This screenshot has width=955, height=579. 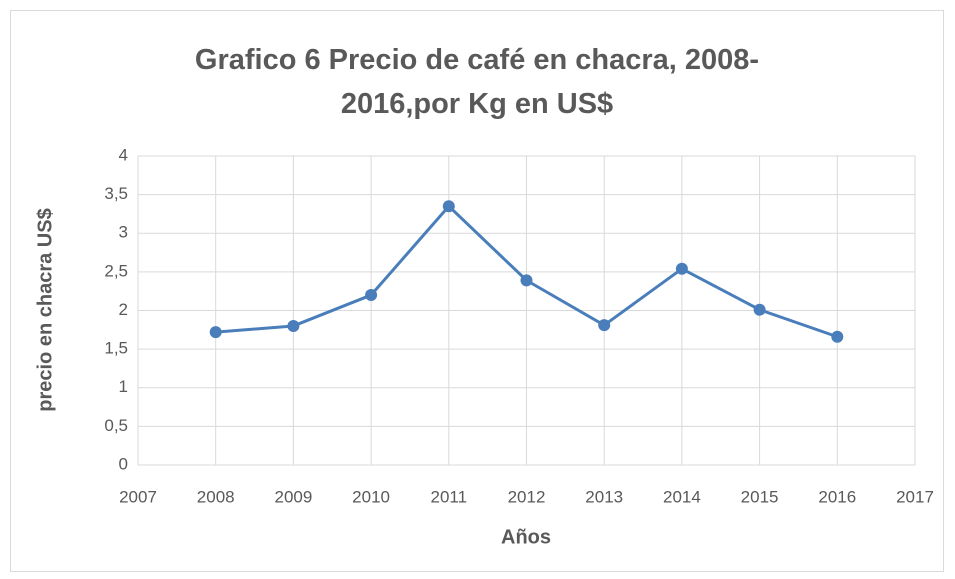 I want to click on x-tick-label: 2015, so click(x=760, y=496).